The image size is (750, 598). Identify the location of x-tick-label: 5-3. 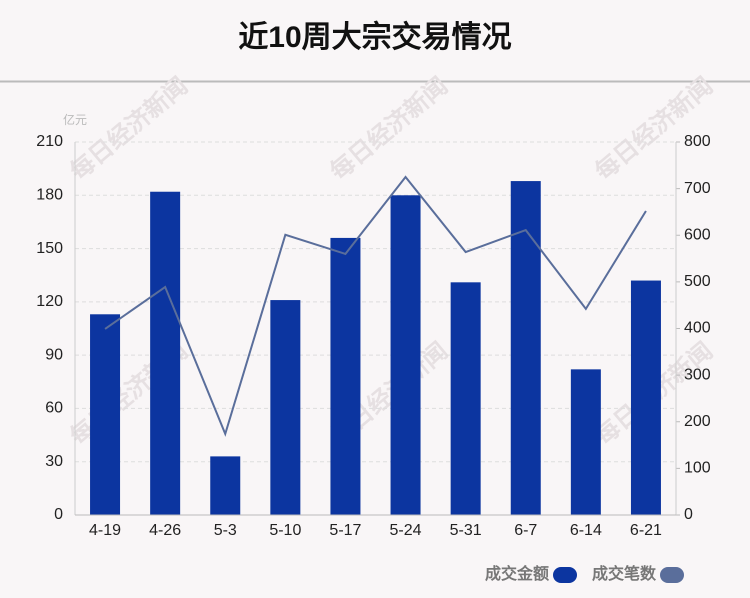
(225, 530).